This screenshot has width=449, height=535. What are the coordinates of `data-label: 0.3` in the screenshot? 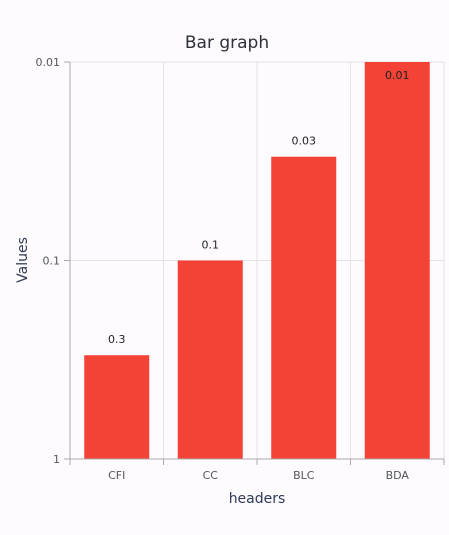 It's located at (117, 339).